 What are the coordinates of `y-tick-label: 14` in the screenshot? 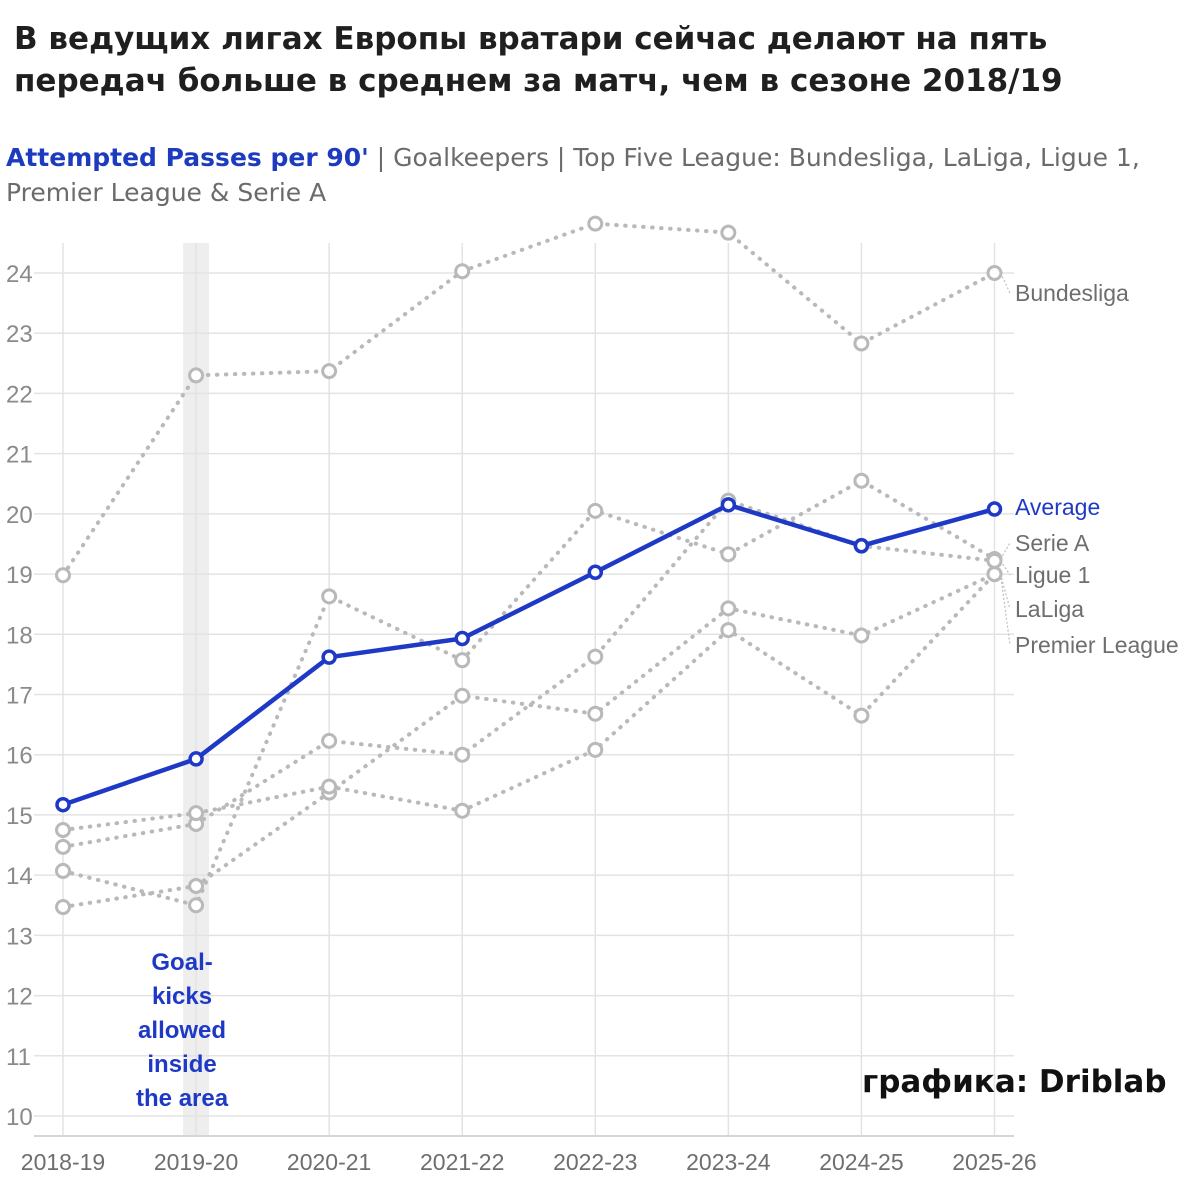 It's located at (19, 876).